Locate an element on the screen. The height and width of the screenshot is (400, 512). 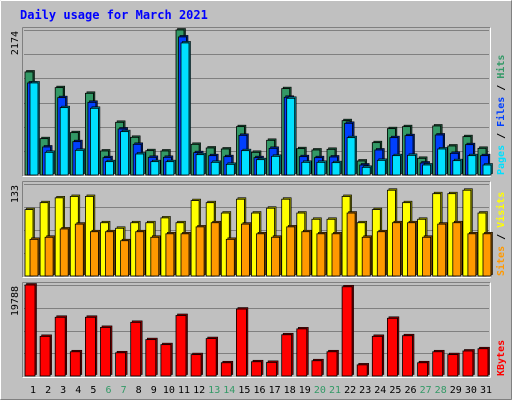
x-tick-label: 16 is located at coordinates (259, 390).